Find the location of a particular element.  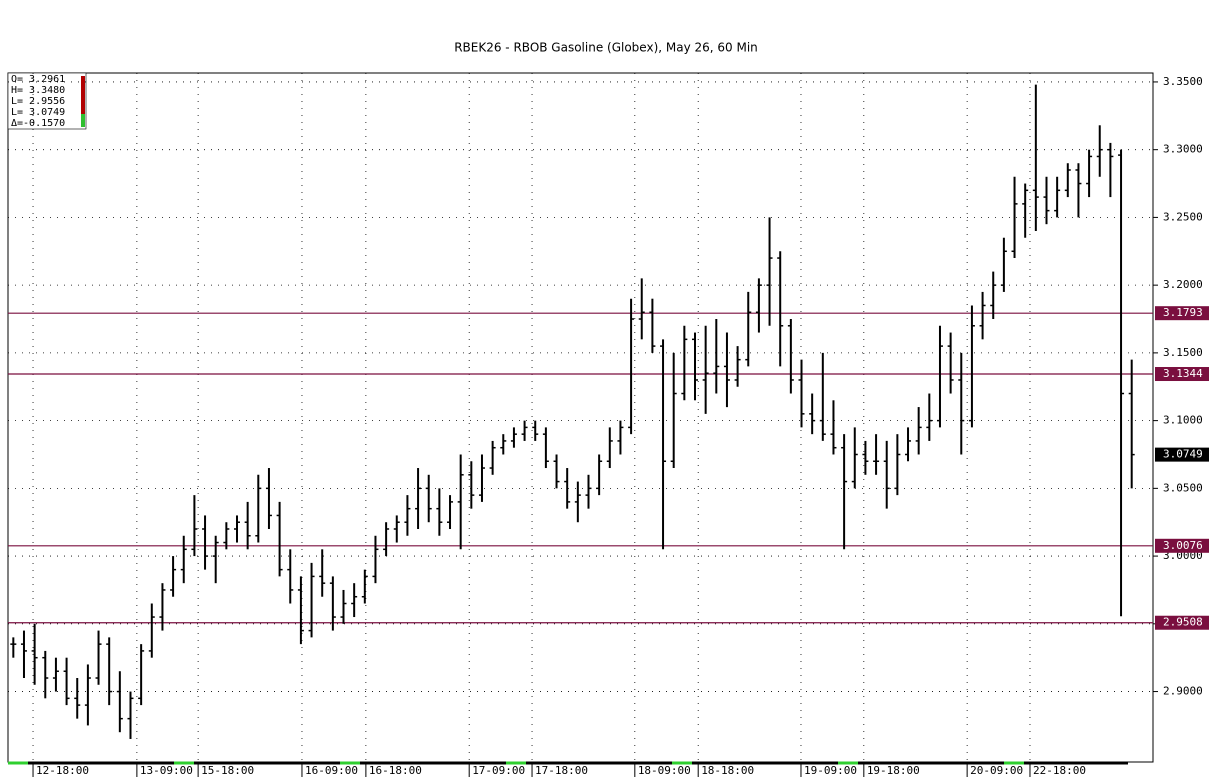

level-label: 3.1344 is located at coordinates (1183, 373).